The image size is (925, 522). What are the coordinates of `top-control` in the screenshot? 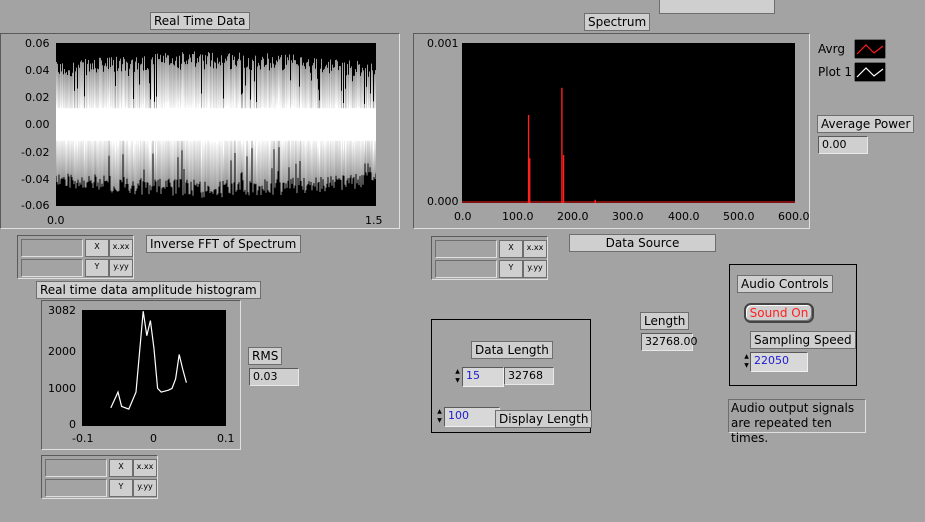 It's located at (717, 7).